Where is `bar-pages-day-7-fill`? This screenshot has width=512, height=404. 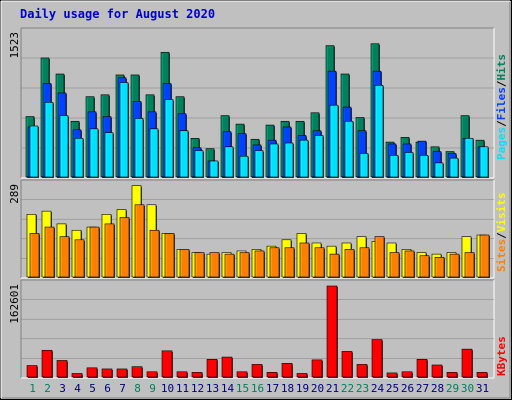 bar-pages-day-7-fill is located at coordinates (124, 130).